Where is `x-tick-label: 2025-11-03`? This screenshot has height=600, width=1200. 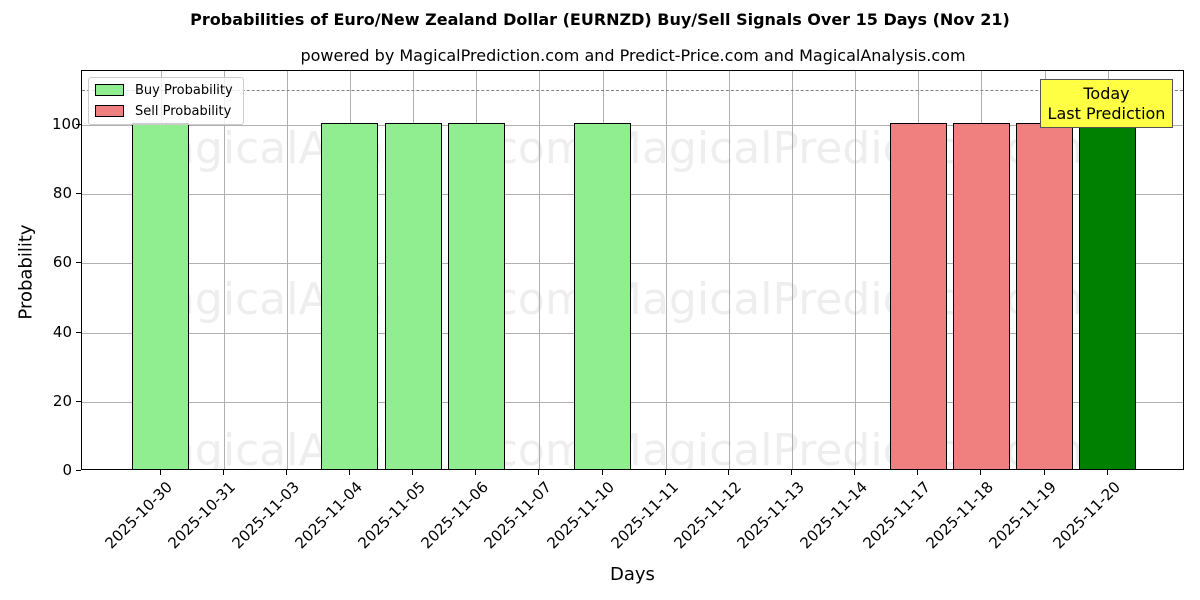
x-tick-label: 2025-11-03 is located at coordinates (265, 515).